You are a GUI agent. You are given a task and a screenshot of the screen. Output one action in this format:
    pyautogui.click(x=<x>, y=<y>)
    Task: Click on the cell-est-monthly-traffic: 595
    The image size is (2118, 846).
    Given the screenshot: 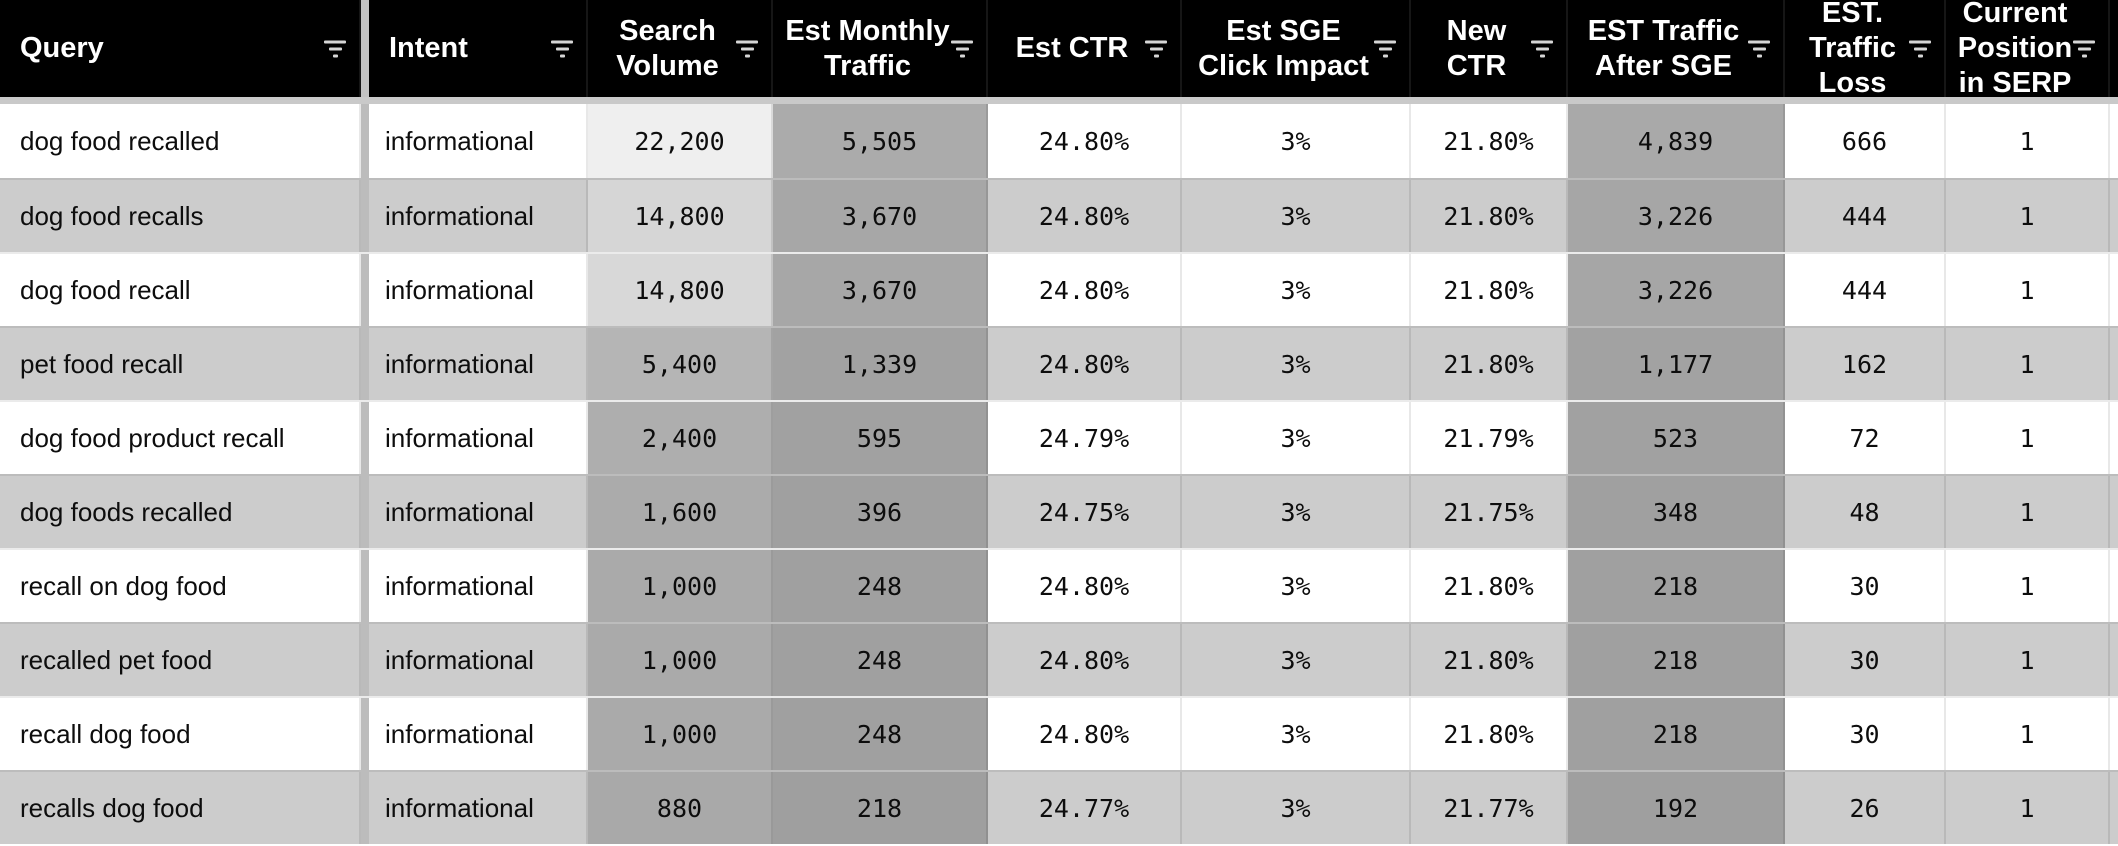 What is the action you would take?
    pyautogui.click(x=880, y=438)
    